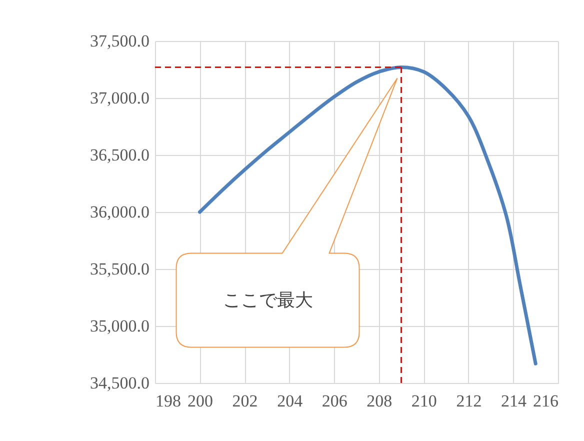  What do you see at coordinates (545, 401) in the screenshot?
I see `x-tick-label: 216` at bounding box center [545, 401].